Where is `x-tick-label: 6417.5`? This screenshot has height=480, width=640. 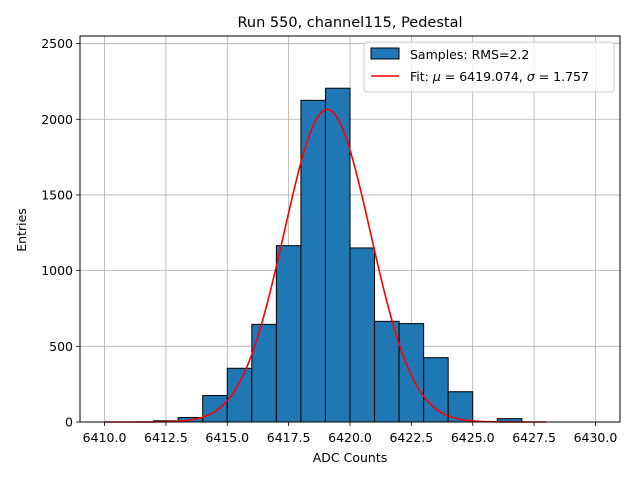
x-tick-label: 6417.5 is located at coordinates (289, 437).